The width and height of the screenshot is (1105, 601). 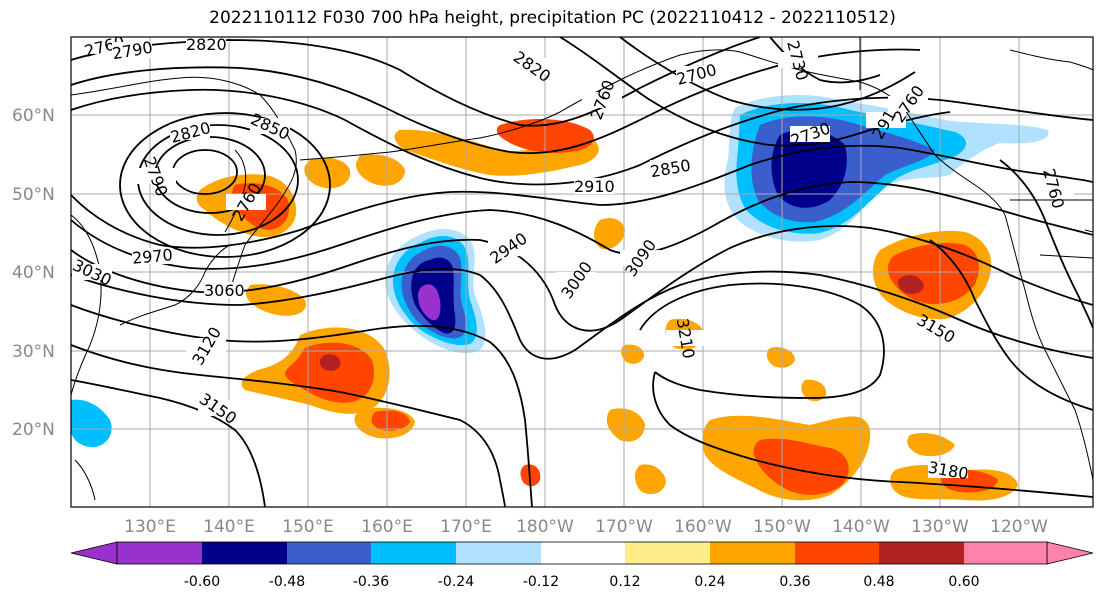 I want to click on latitude-labels: 60°N 50°N 40°N 30°N 20°N, so click(x=33, y=273).